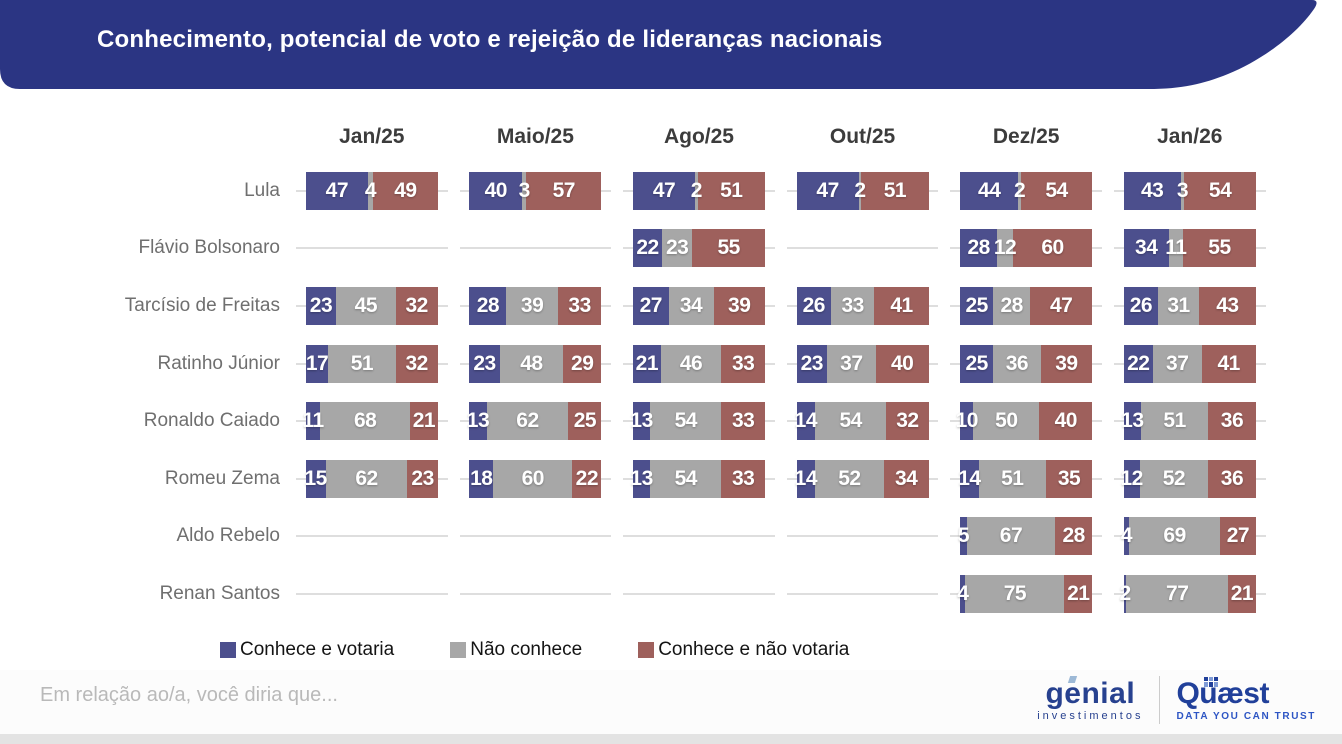  I want to click on stacked-bar: 40 3 57, so click(535, 190).